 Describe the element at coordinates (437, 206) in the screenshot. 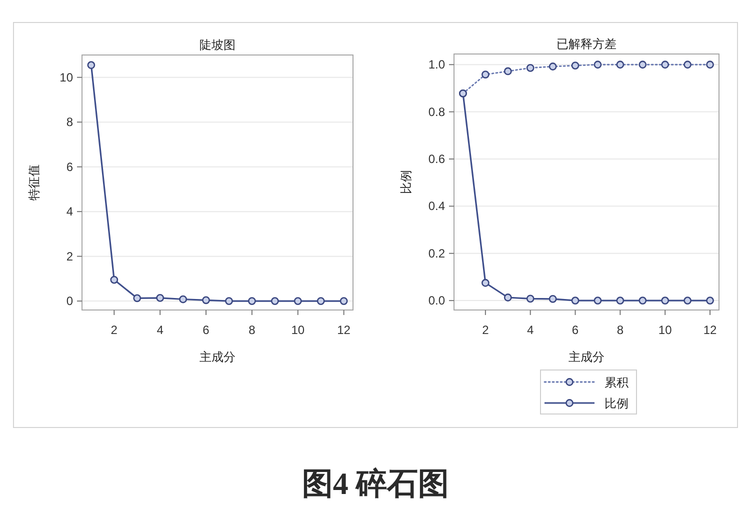

I see `y-tick-label: 0.4` at that location.